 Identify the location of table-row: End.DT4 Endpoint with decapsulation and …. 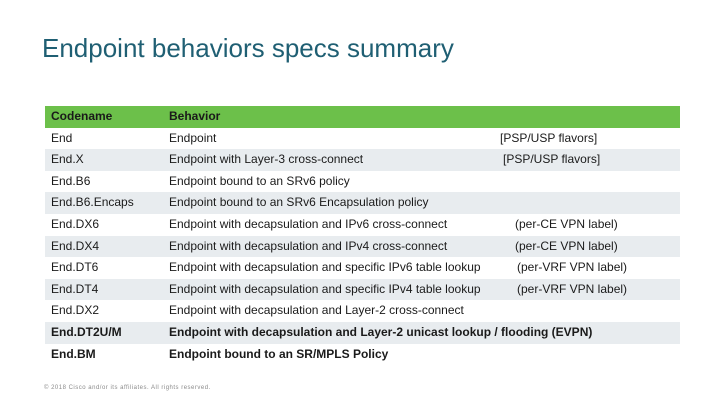
(362, 289).